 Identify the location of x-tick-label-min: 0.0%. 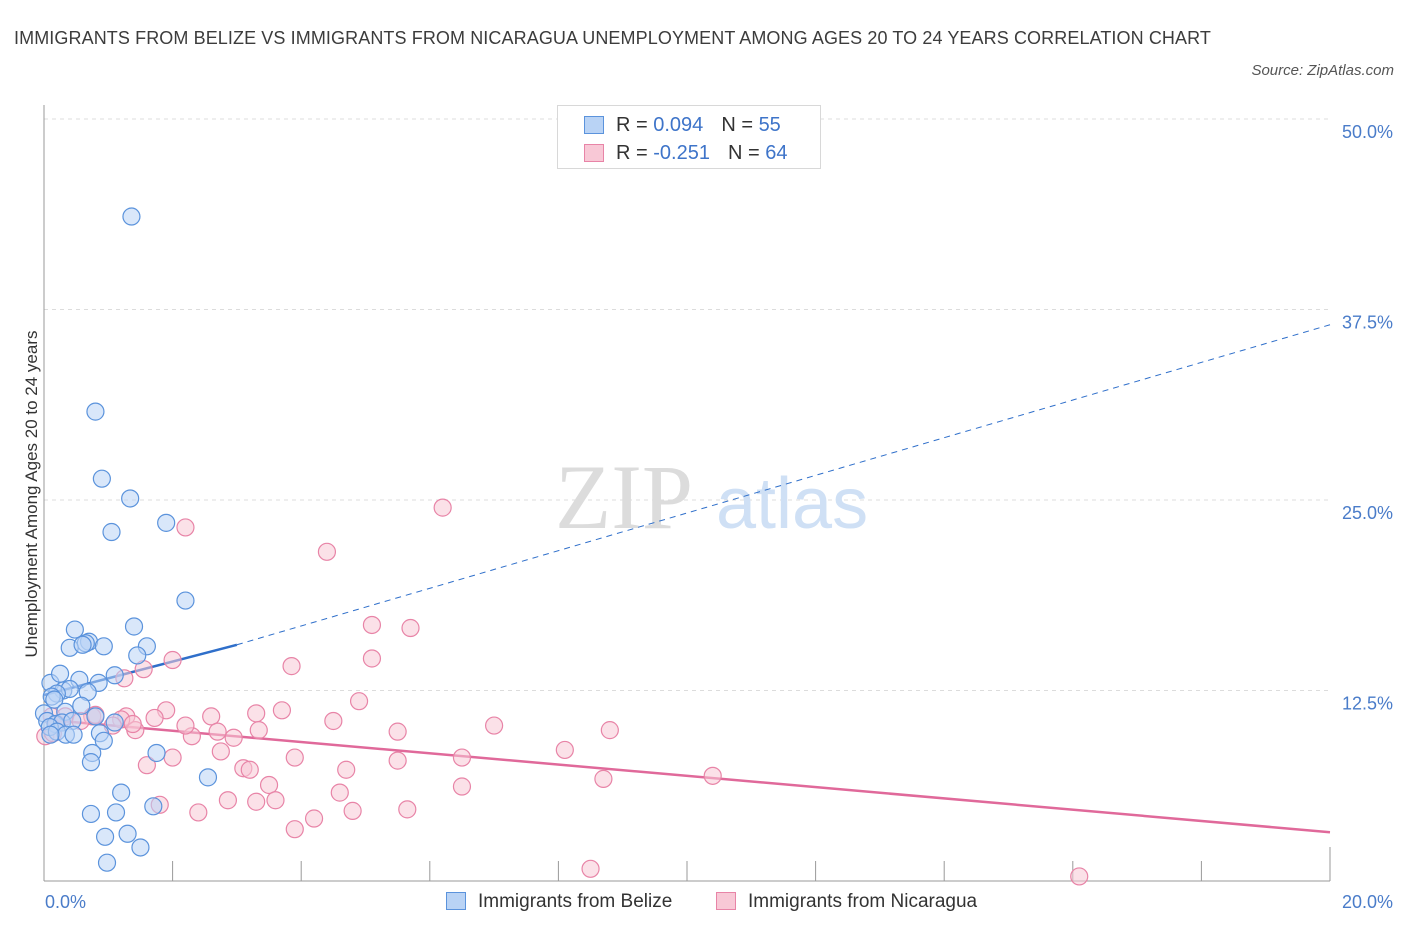
(65, 902).